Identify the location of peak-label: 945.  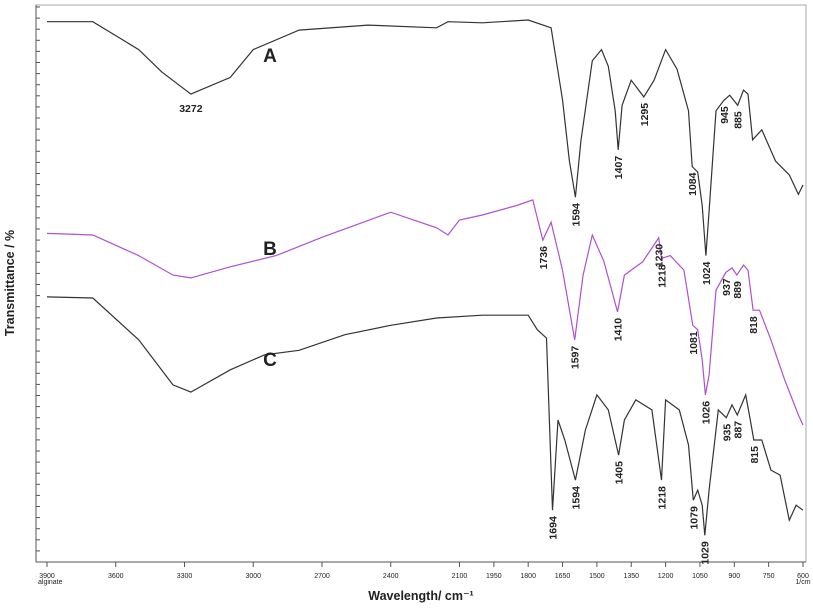
(725, 115).